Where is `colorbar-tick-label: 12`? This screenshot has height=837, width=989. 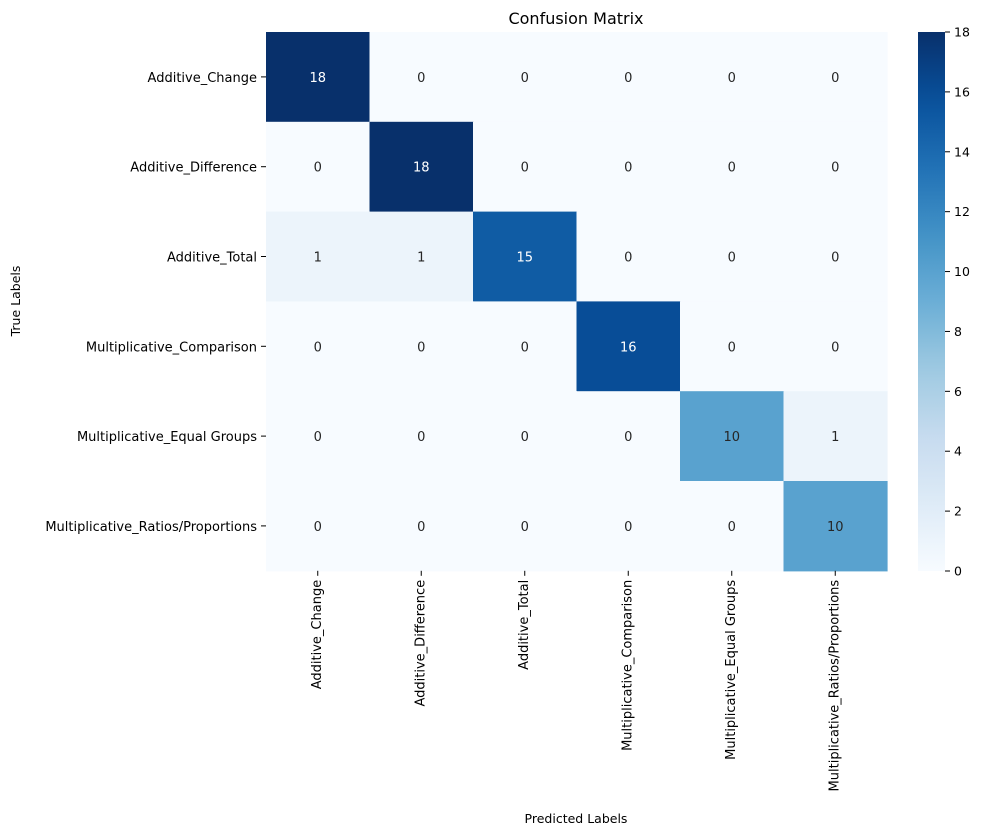 colorbar-tick-label: 12 is located at coordinates (962, 211).